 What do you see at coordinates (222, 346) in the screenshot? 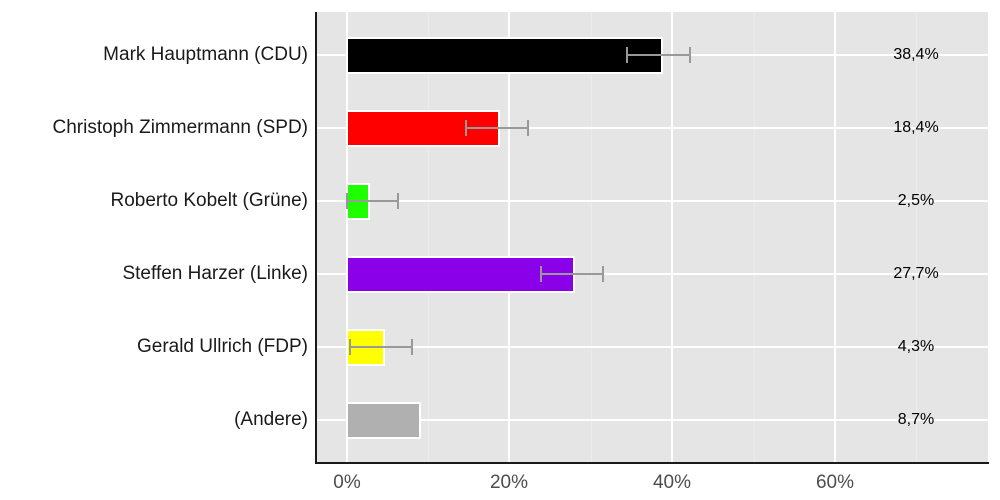
I see `category-label: Gerald Ullrich (FDP)` at bounding box center [222, 346].